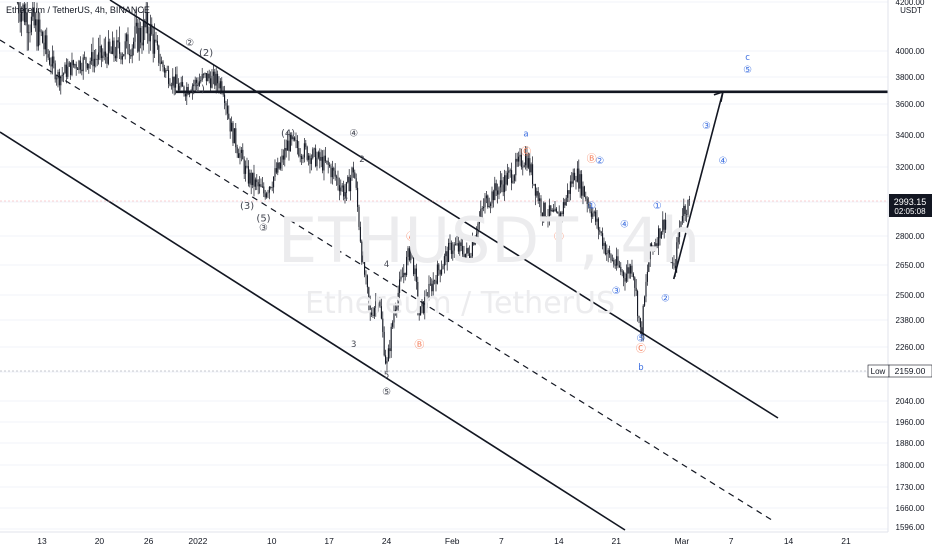 This screenshot has width=932, height=550. Describe the element at coordinates (353, 134) in the screenshot. I see `wave-label: ④` at that location.